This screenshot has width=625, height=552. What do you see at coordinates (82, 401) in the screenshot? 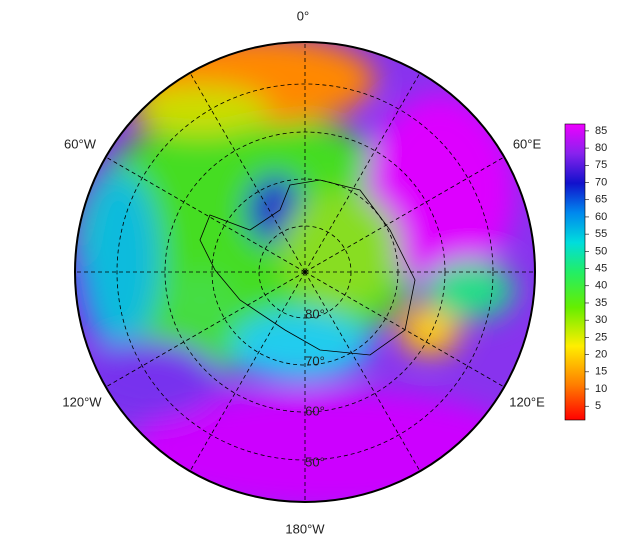
I see `longitude-label: 120°W` at bounding box center [82, 401].